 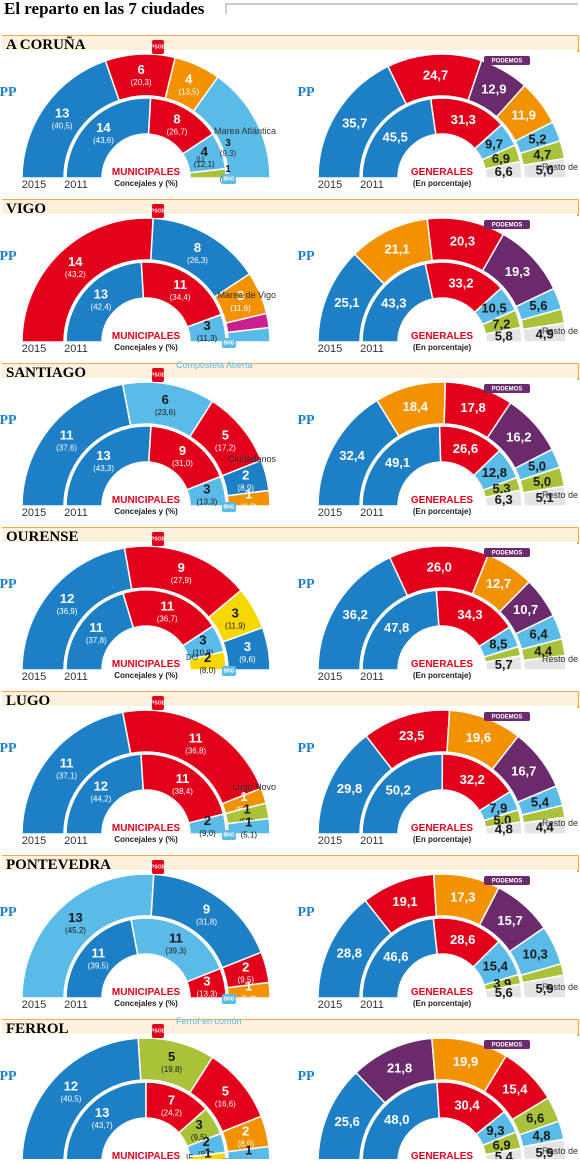 I want to click on generales-2015-value-podemos: 15,7, so click(x=509, y=920).